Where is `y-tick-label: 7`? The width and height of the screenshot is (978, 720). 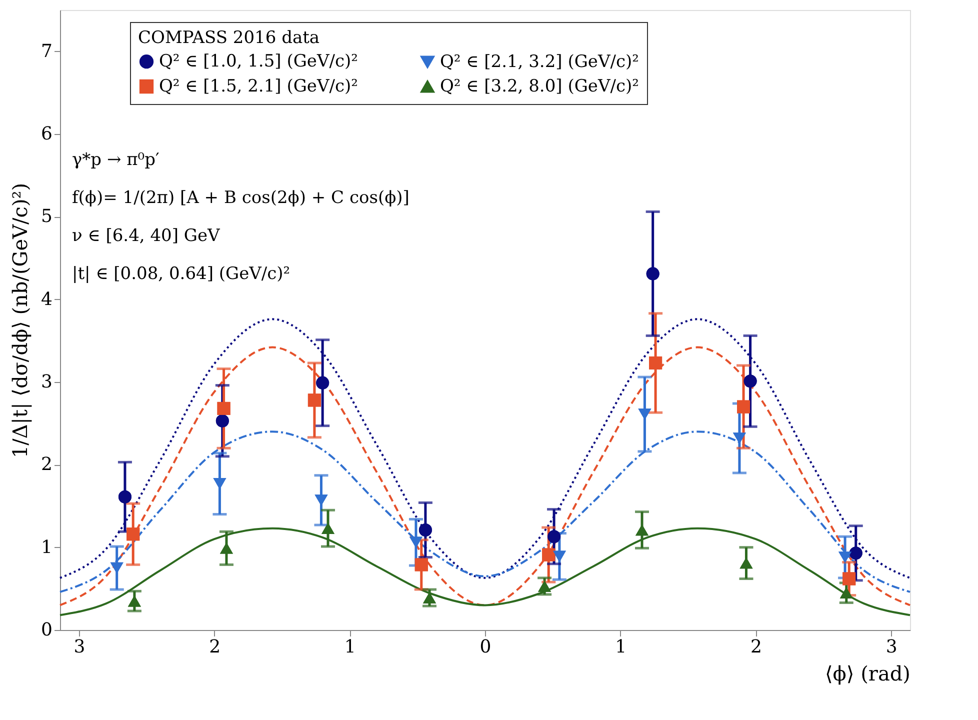
y-tick-label: 7 is located at coordinates (46, 51).